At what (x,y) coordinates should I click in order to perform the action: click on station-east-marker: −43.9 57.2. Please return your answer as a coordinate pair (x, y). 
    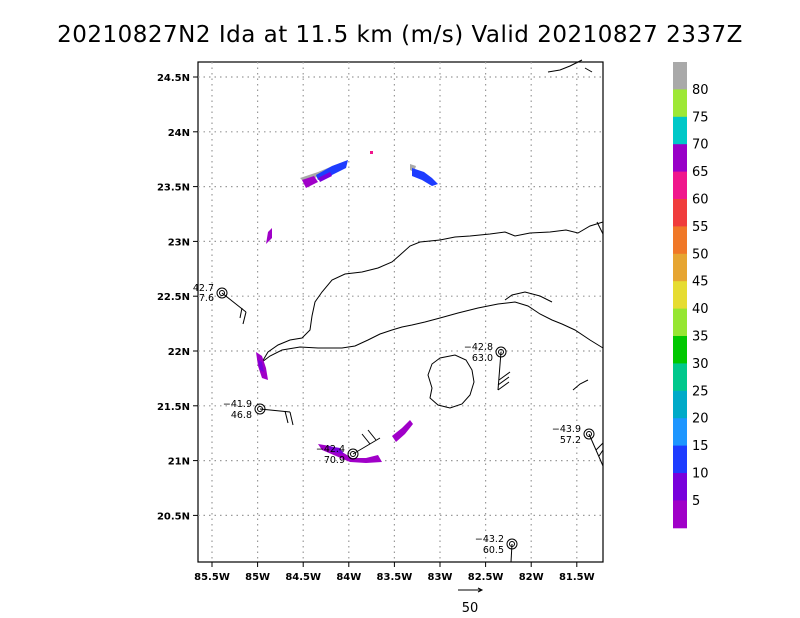
    Looking at the image, I should click on (578, 445).